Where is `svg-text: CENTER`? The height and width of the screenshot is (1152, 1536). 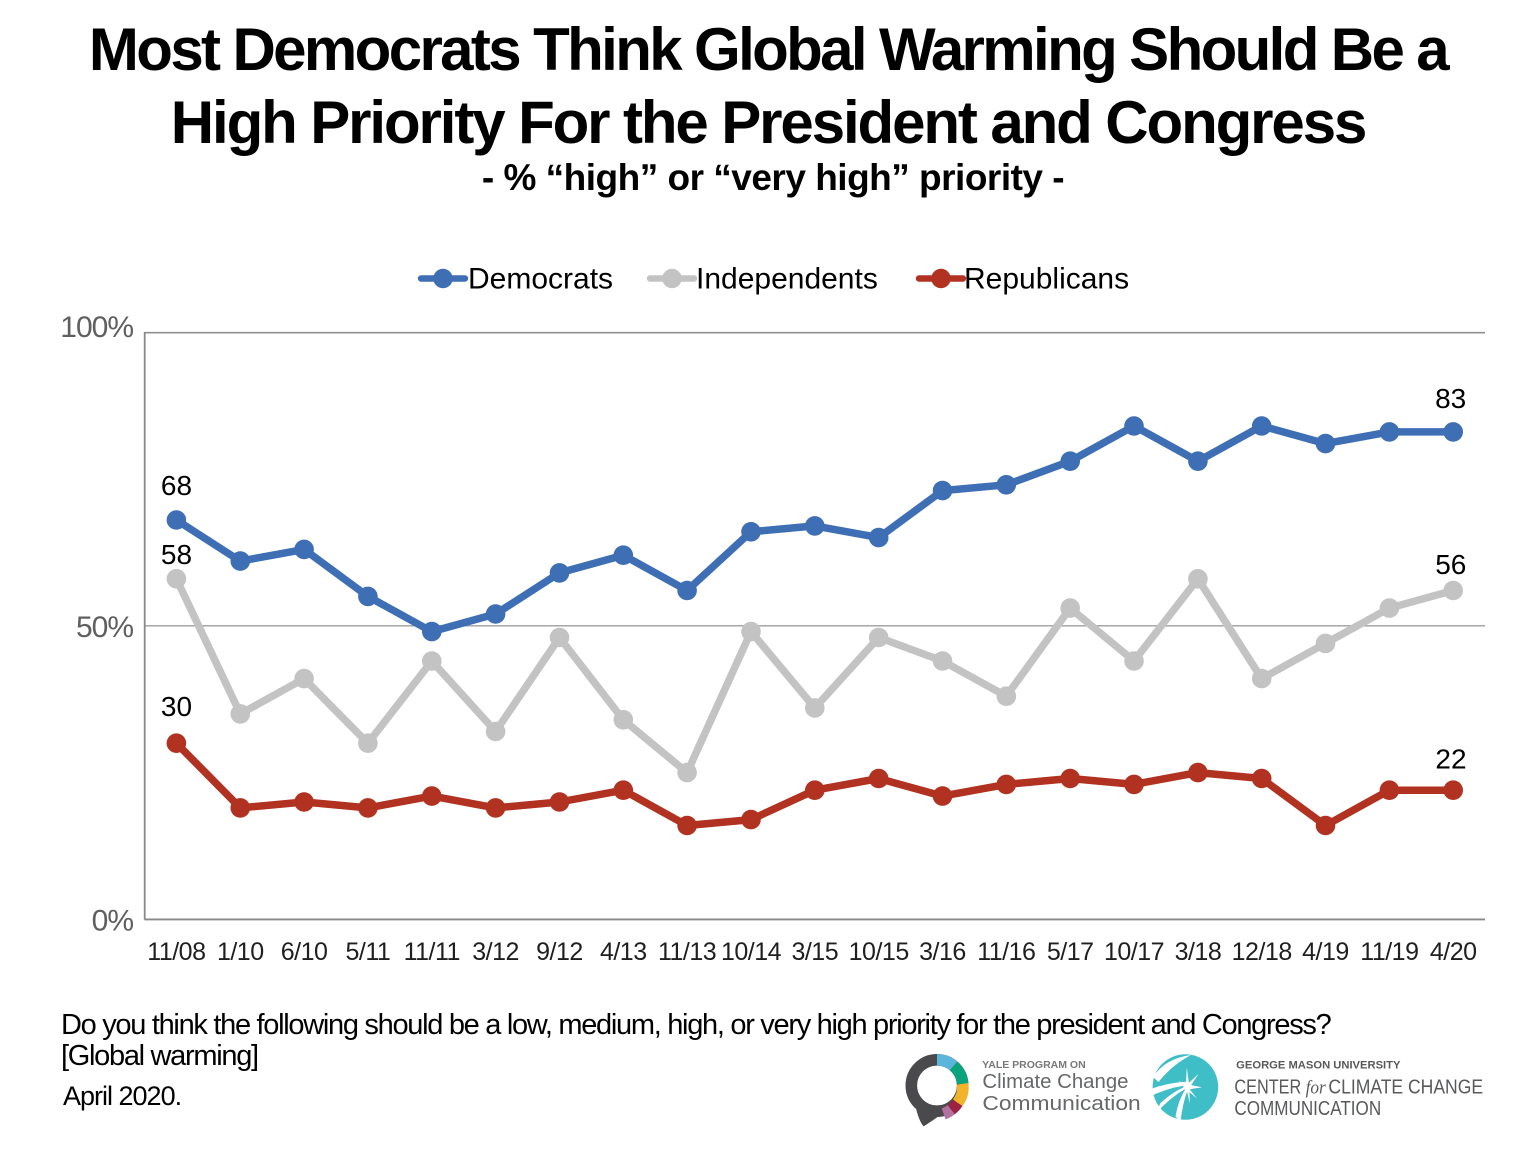
svg-text: CENTER is located at coordinates (1267, 1086).